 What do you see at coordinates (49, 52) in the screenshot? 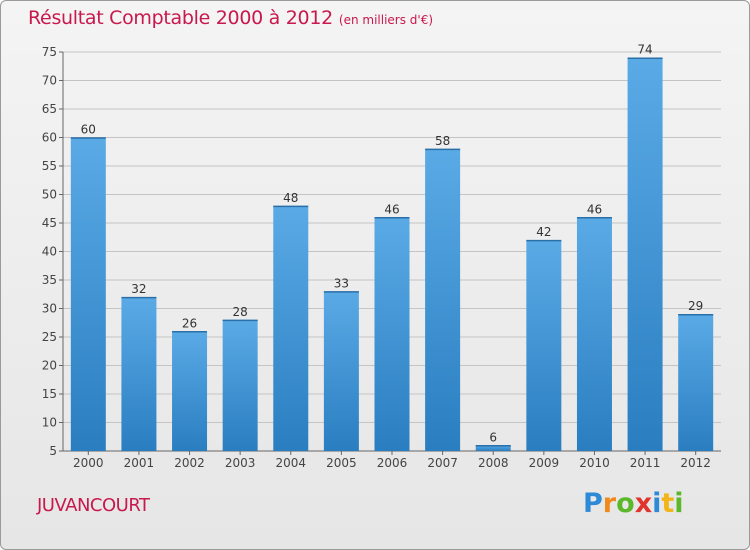
I see `y-tick-label: 75` at bounding box center [49, 52].